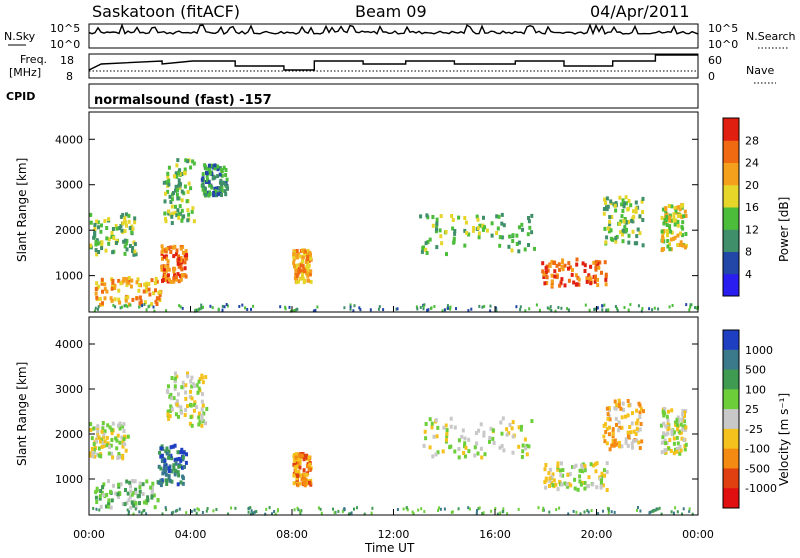 Image resolution: width=800 pixels, height=558 pixels. I want to click on colorbar-segment, so click(731, 196).